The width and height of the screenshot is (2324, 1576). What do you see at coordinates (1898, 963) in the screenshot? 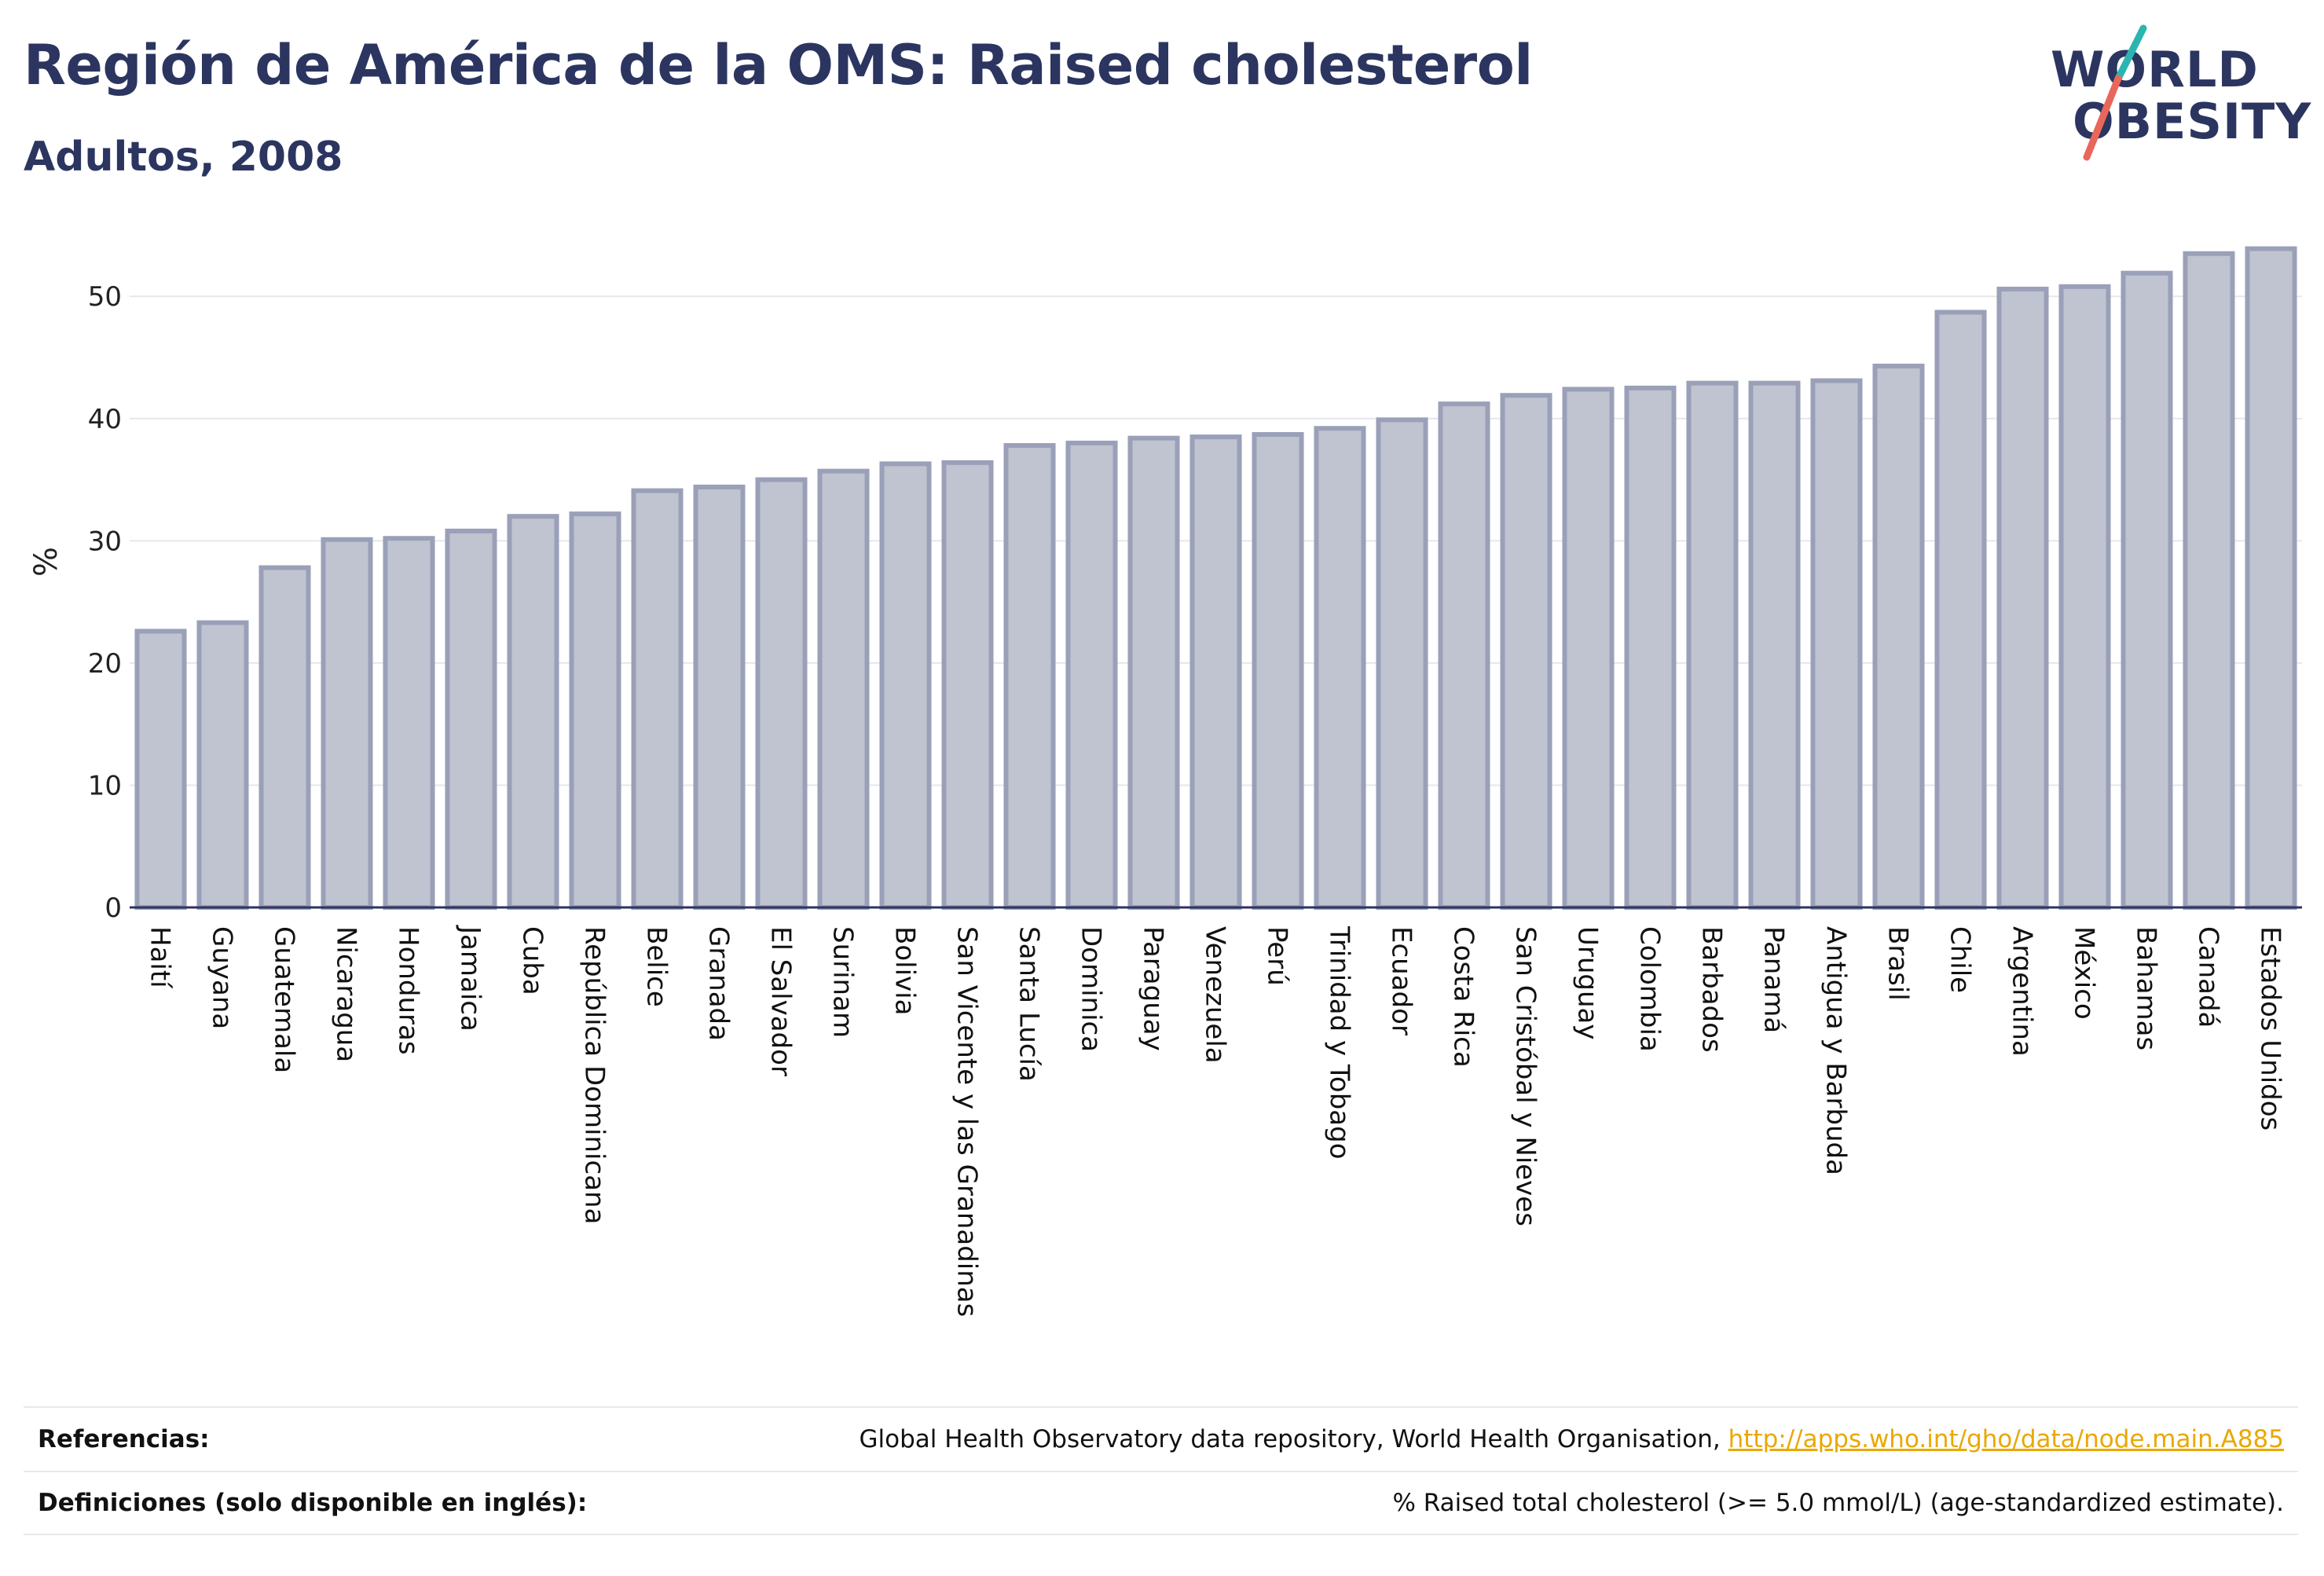
I see `x-tick-label: Brasil` at bounding box center [1898, 963].